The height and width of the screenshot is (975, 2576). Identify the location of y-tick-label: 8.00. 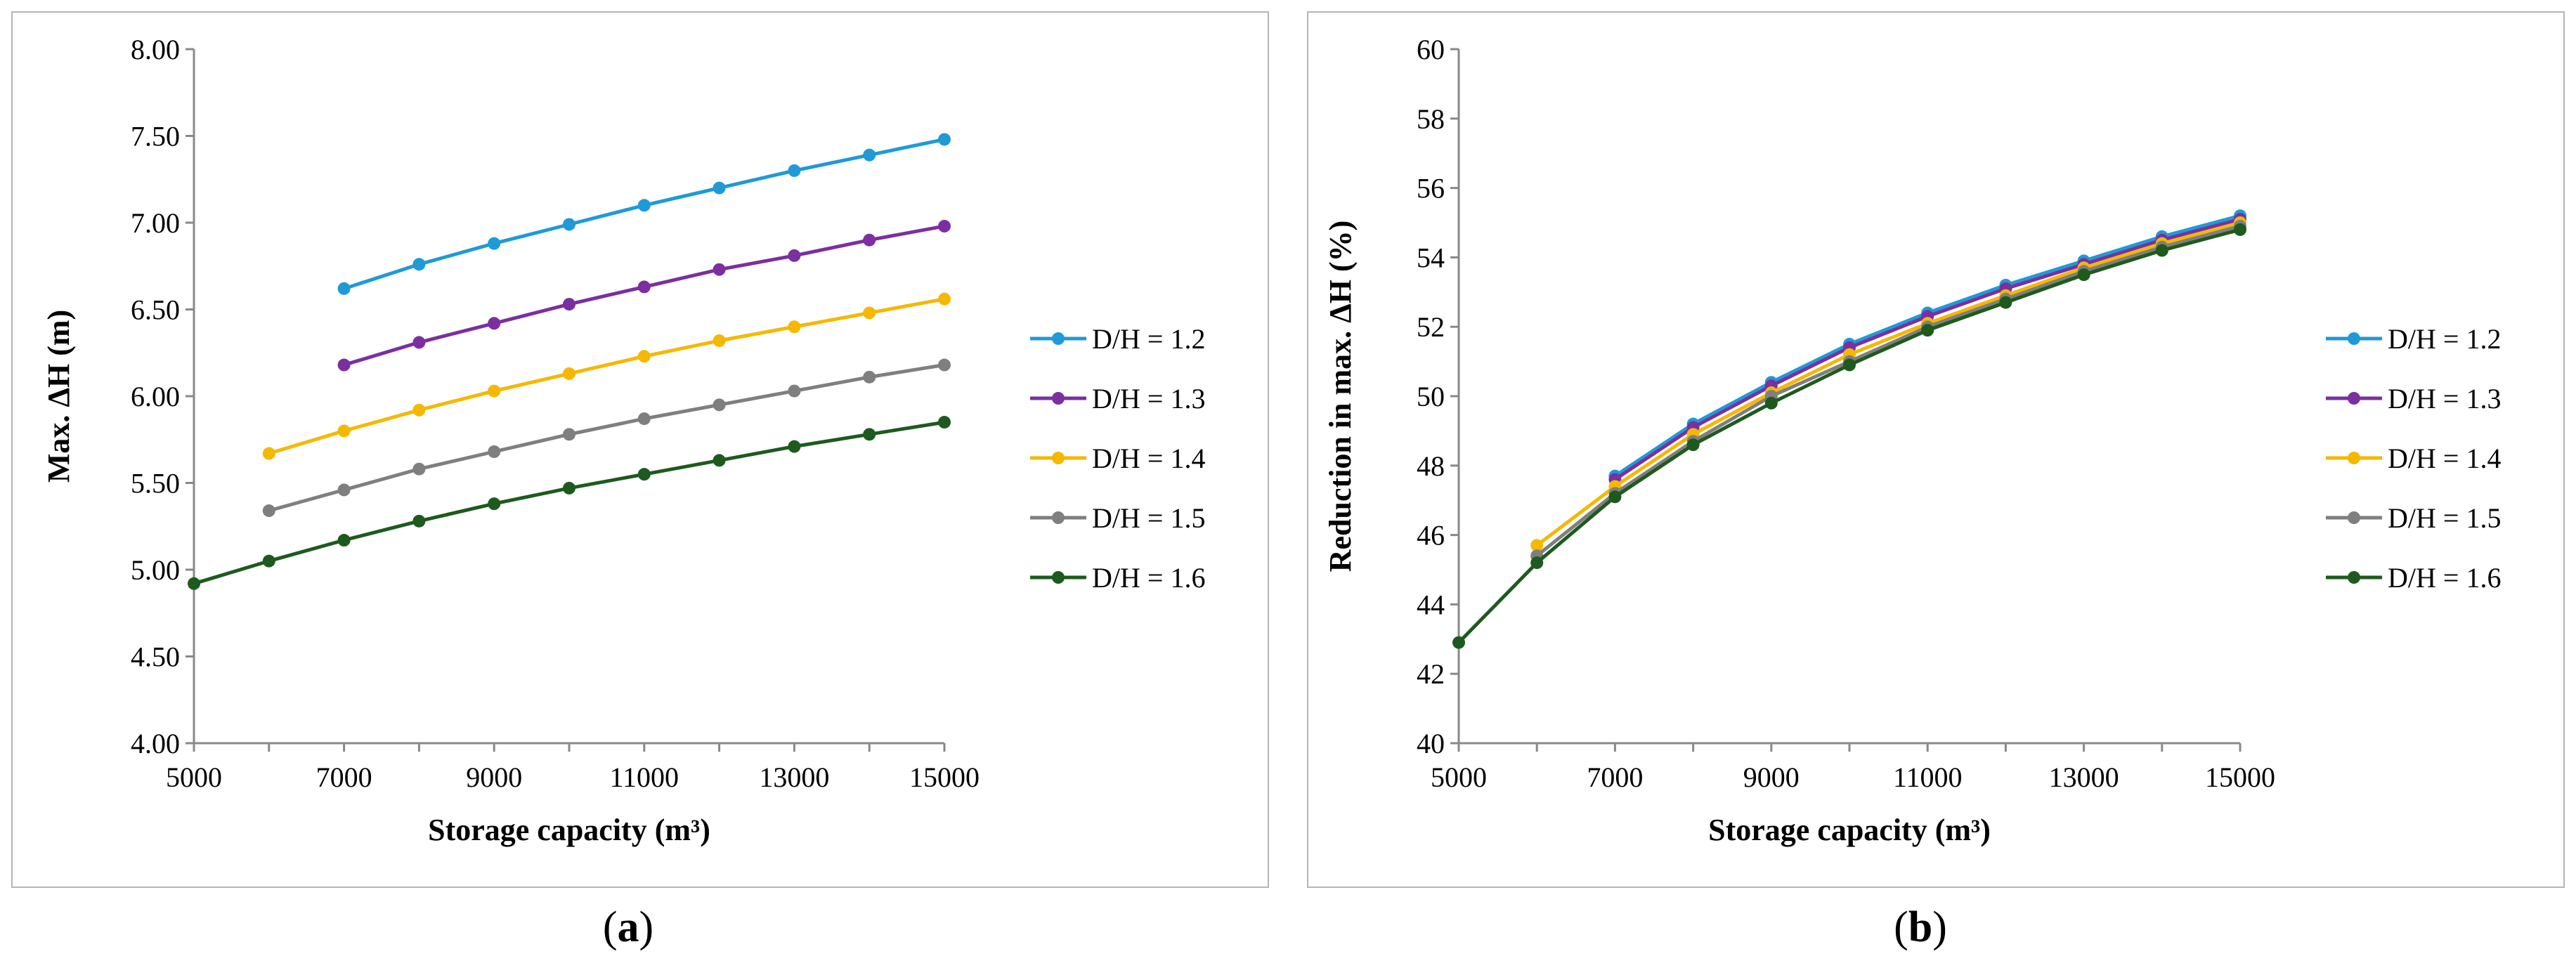
(155, 49).